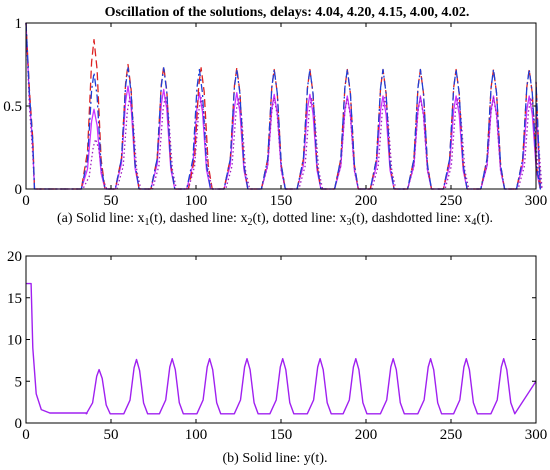 This screenshot has height=470, width=550. I want to click on y-tick-label: 5, so click(19, 382).